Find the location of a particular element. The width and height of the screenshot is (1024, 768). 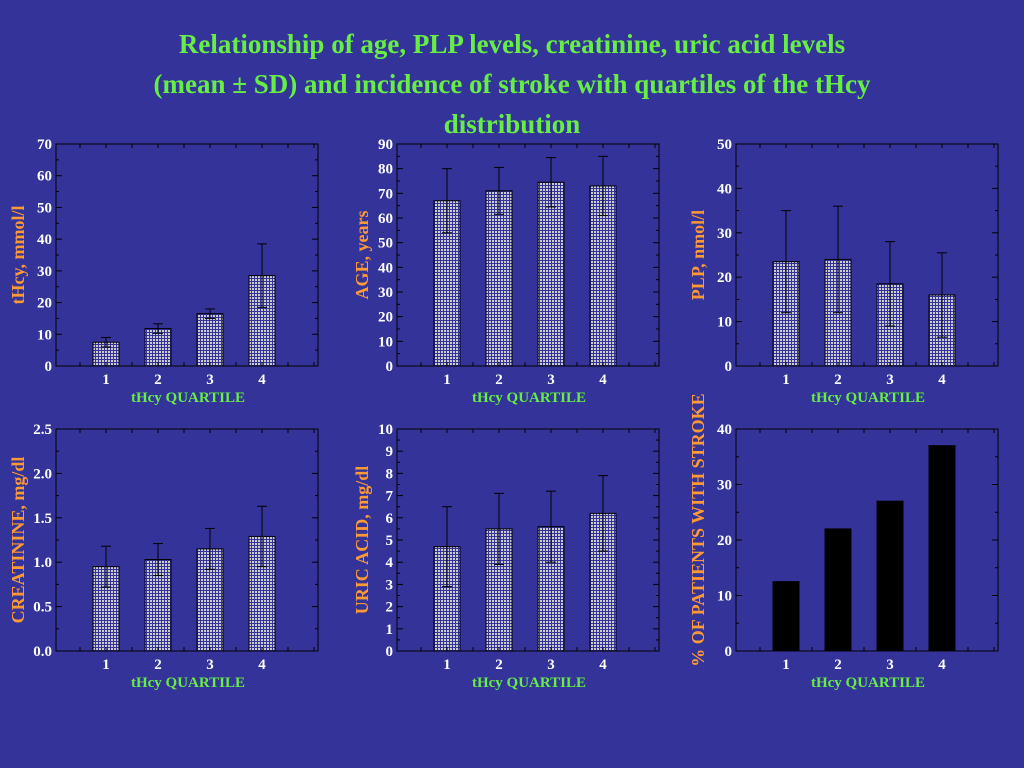

y-tick-label: 0.5 is located at coordinates (42, 608).